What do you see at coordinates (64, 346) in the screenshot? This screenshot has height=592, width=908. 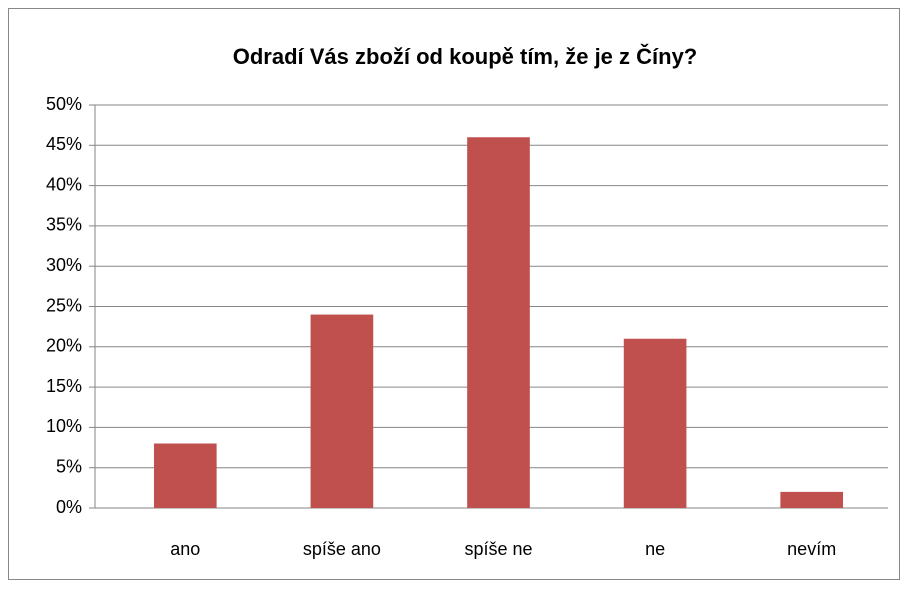 I see `y-tick-label: 20%` at bounding box center [64, 346].